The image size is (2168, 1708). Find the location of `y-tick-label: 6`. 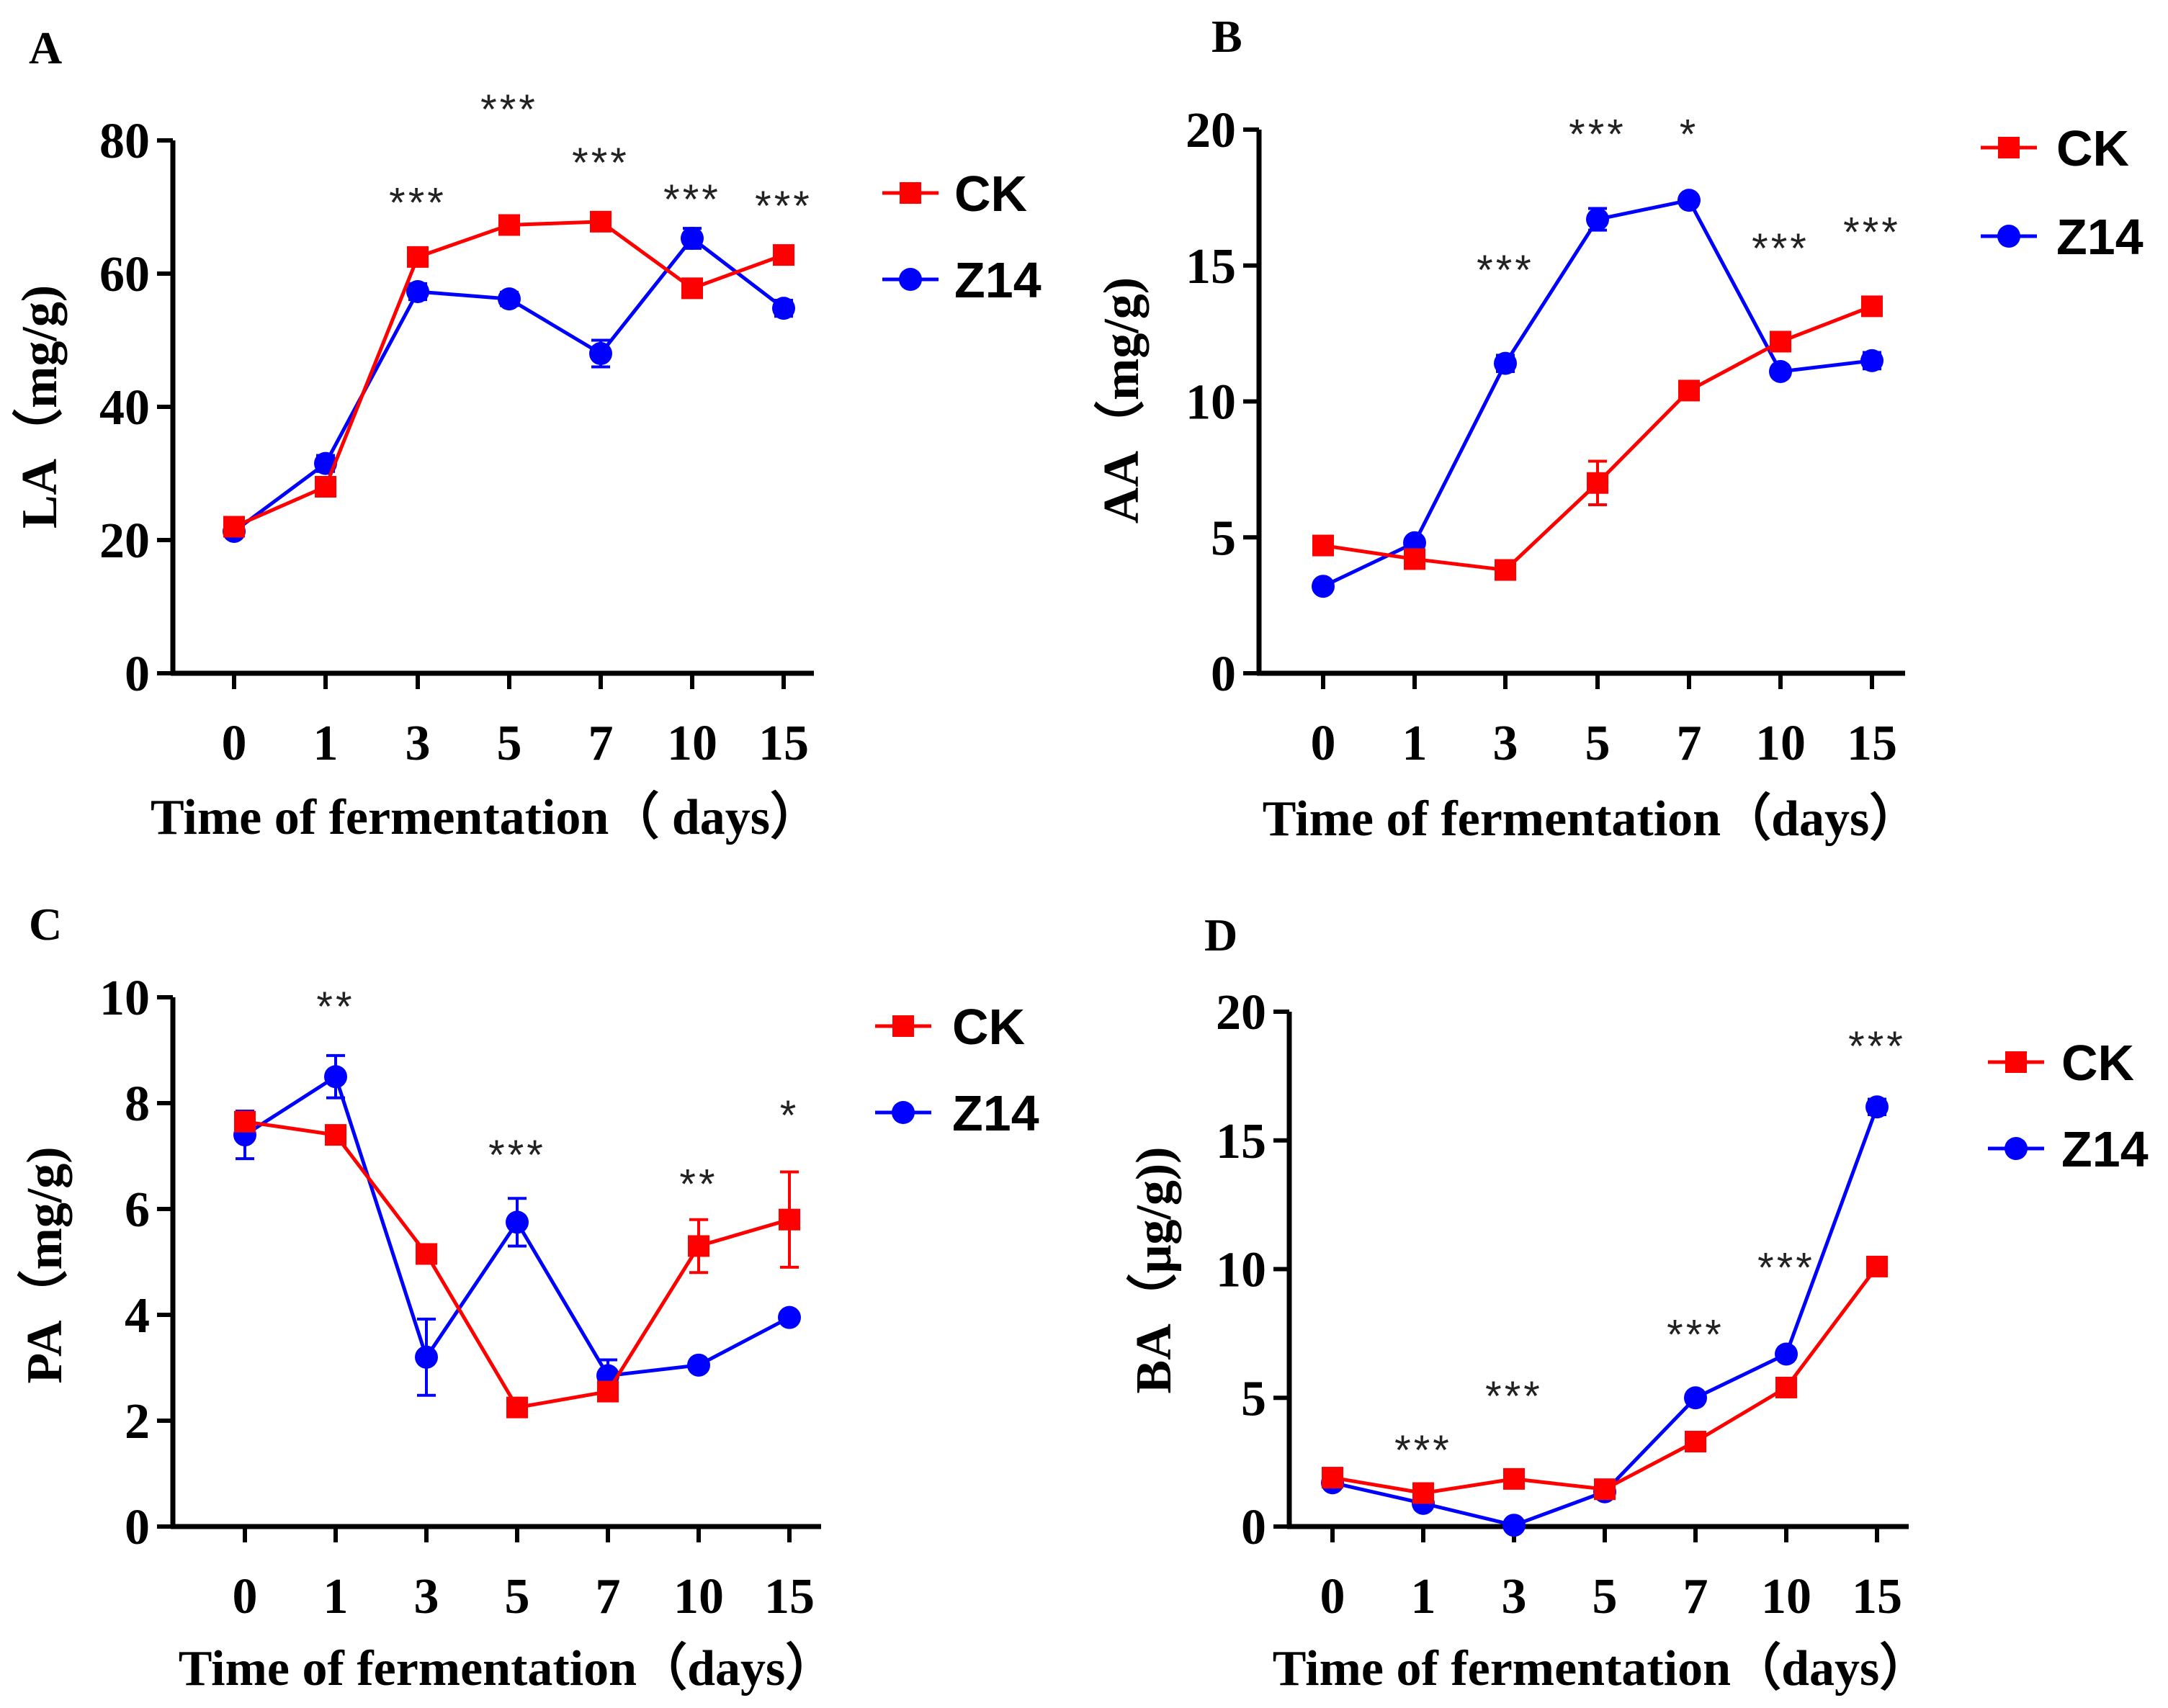

y-tick-label: 6 is located at coordinates (137, 1210).